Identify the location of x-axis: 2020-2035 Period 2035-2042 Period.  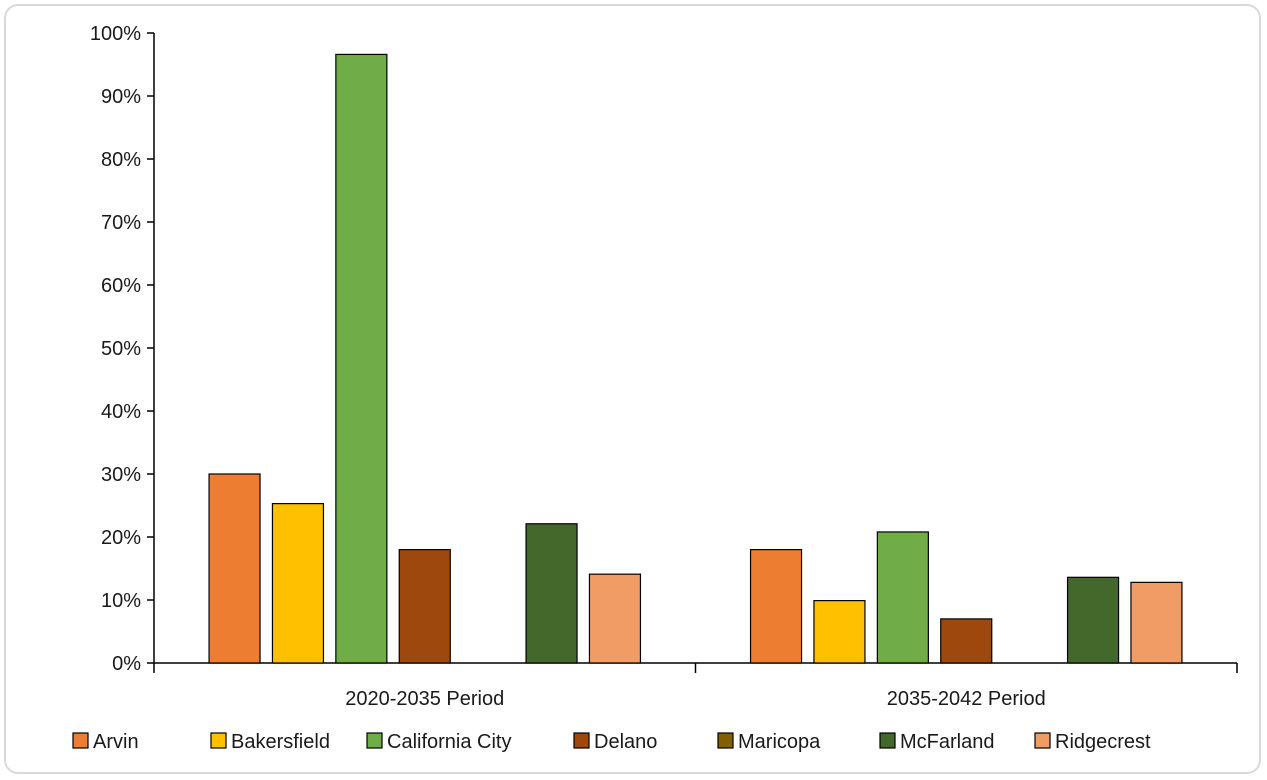
(695, 686).